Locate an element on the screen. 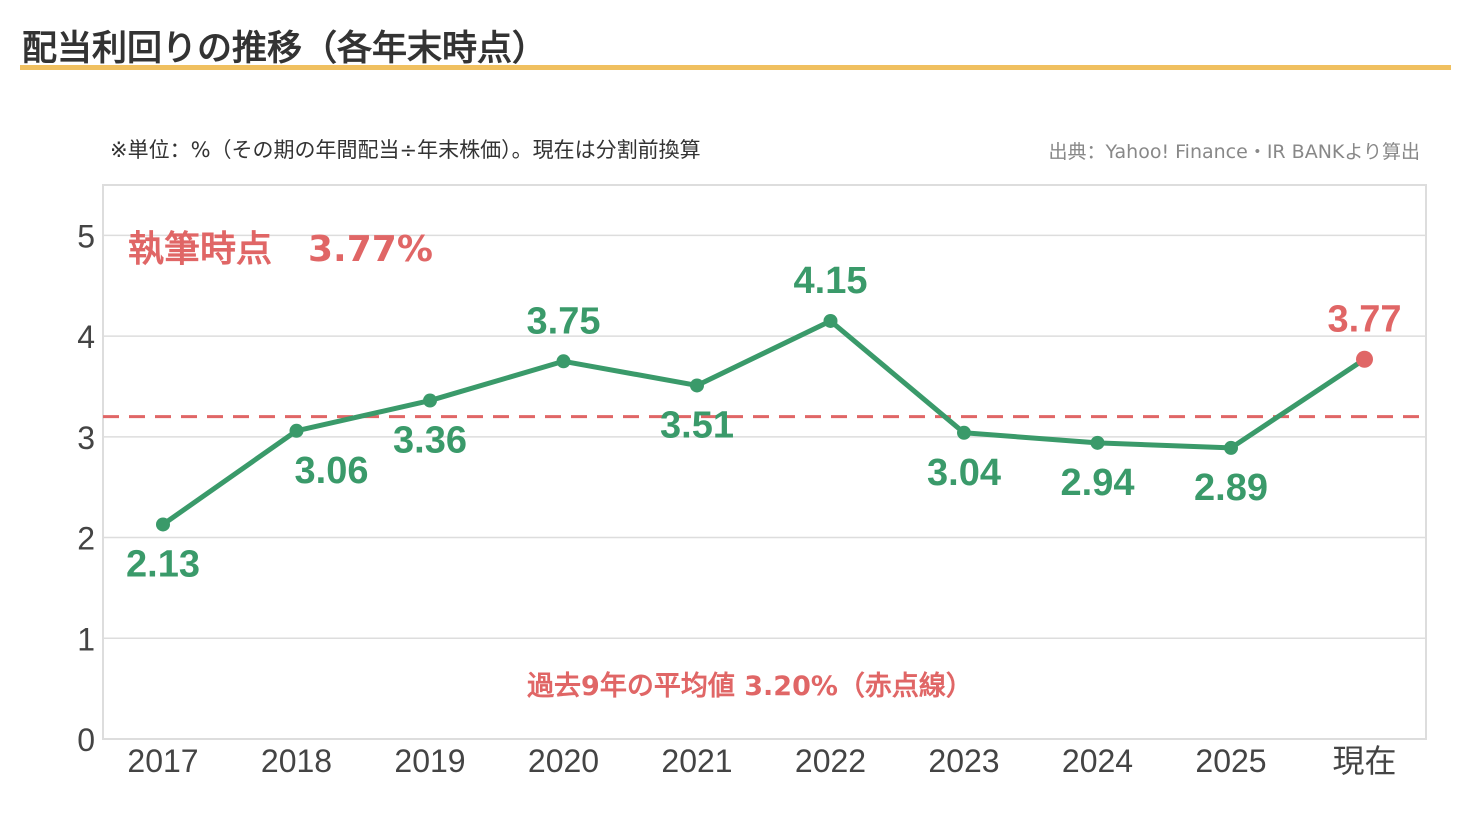  data-label: 3.51 is located at coordinates (697, 425).